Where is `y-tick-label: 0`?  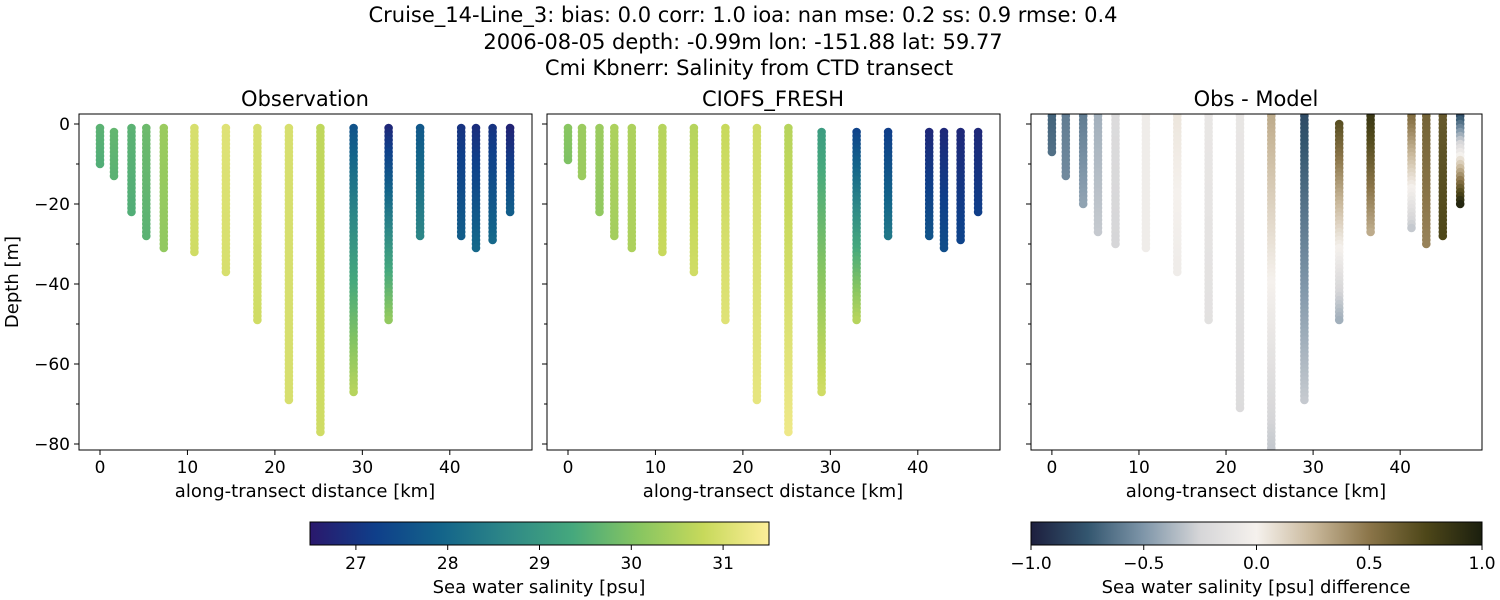 y-tick-label: 0 is located at coordinates (64, 125).